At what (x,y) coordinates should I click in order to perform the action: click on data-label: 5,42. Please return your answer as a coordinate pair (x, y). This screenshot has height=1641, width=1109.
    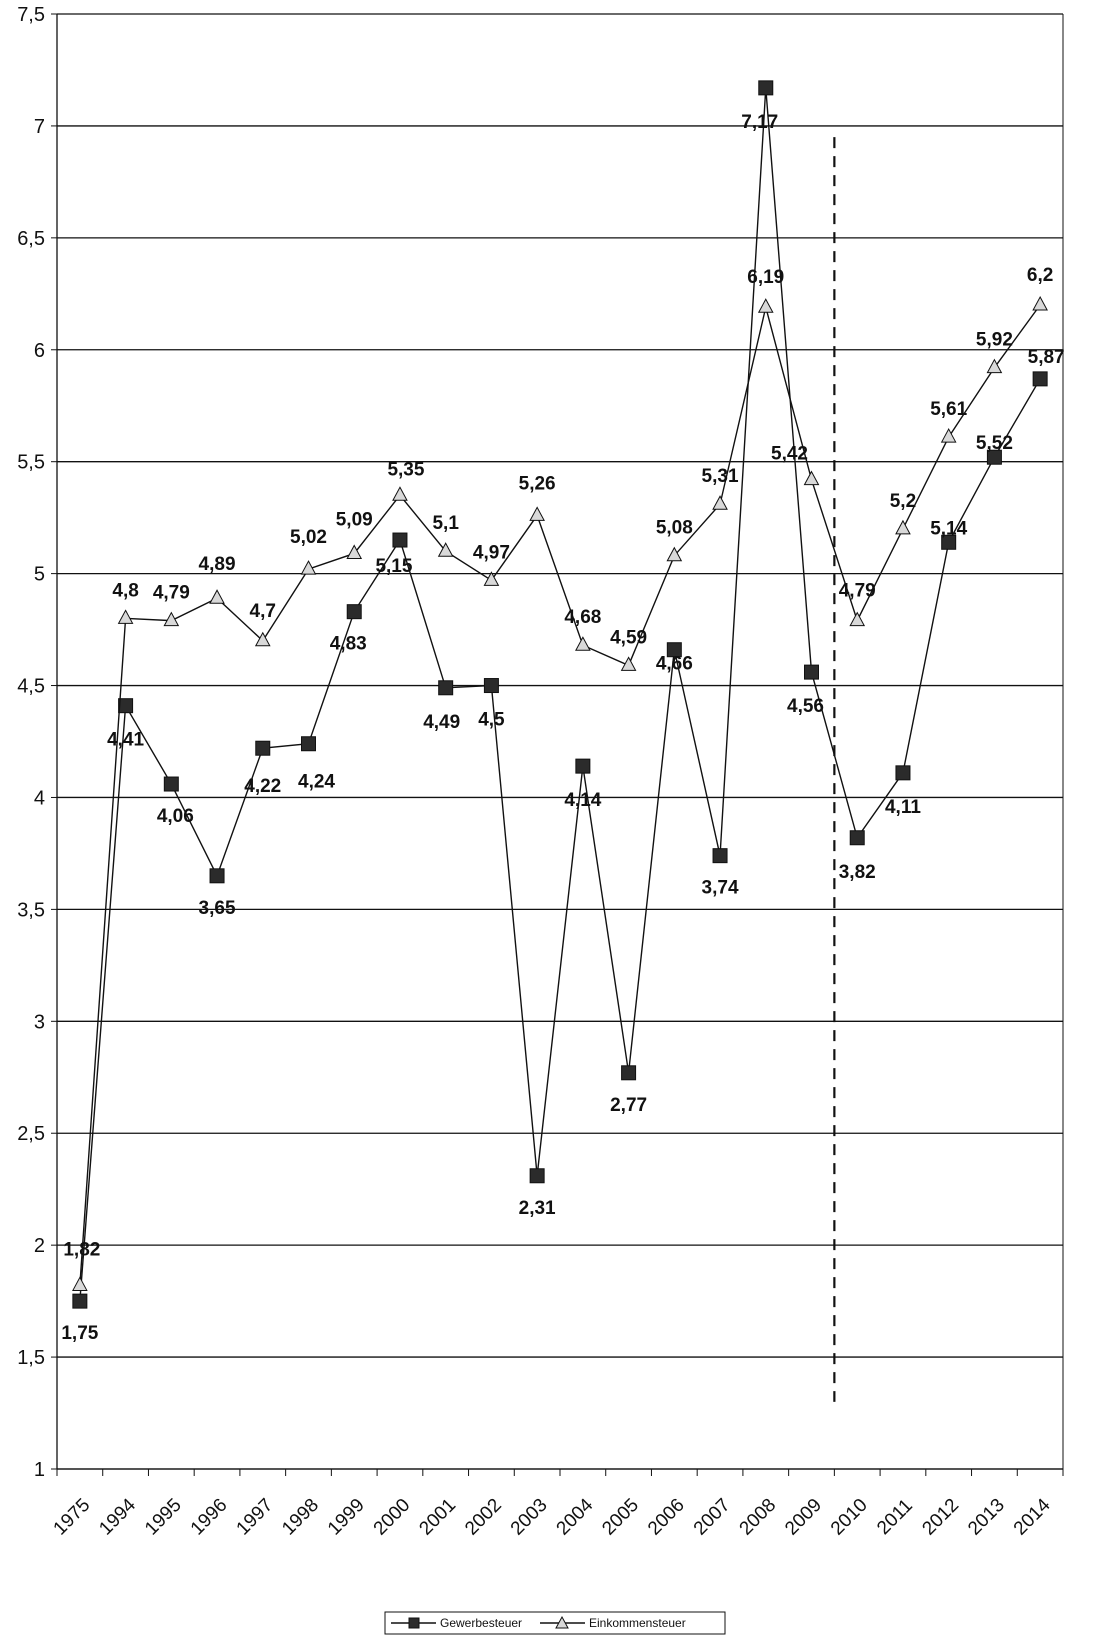
    Looking at the image, I should click on (789, 454).